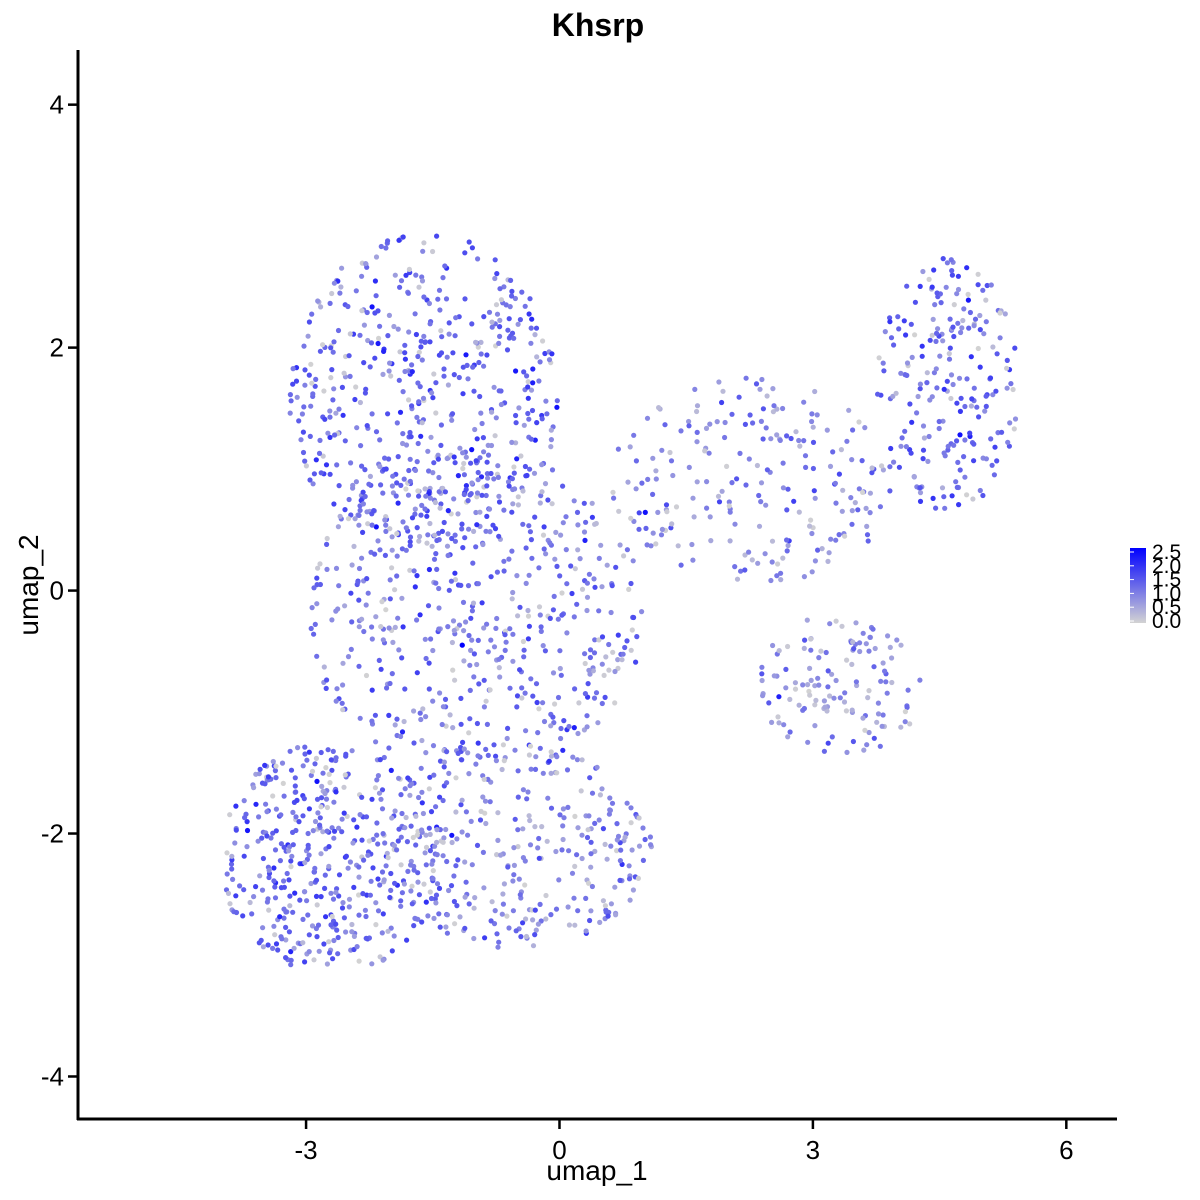 The image size is (1200, 1200). I want to click on y-tick-label: -4, so click(52, 1076).